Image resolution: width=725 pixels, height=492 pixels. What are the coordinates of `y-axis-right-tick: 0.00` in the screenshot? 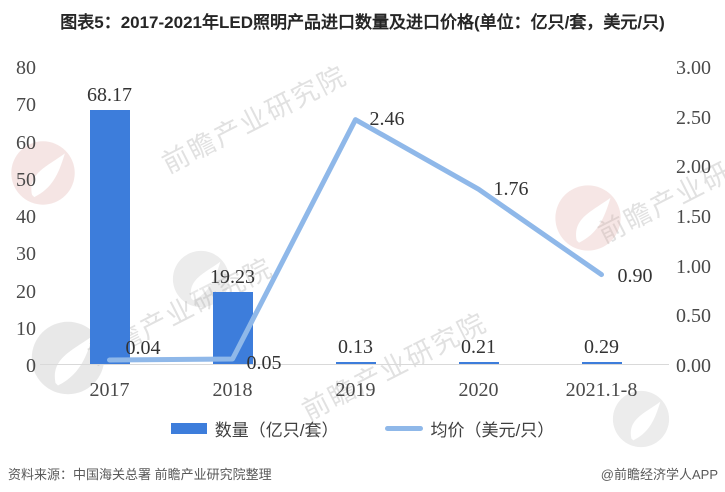 It's located at (693, 366).